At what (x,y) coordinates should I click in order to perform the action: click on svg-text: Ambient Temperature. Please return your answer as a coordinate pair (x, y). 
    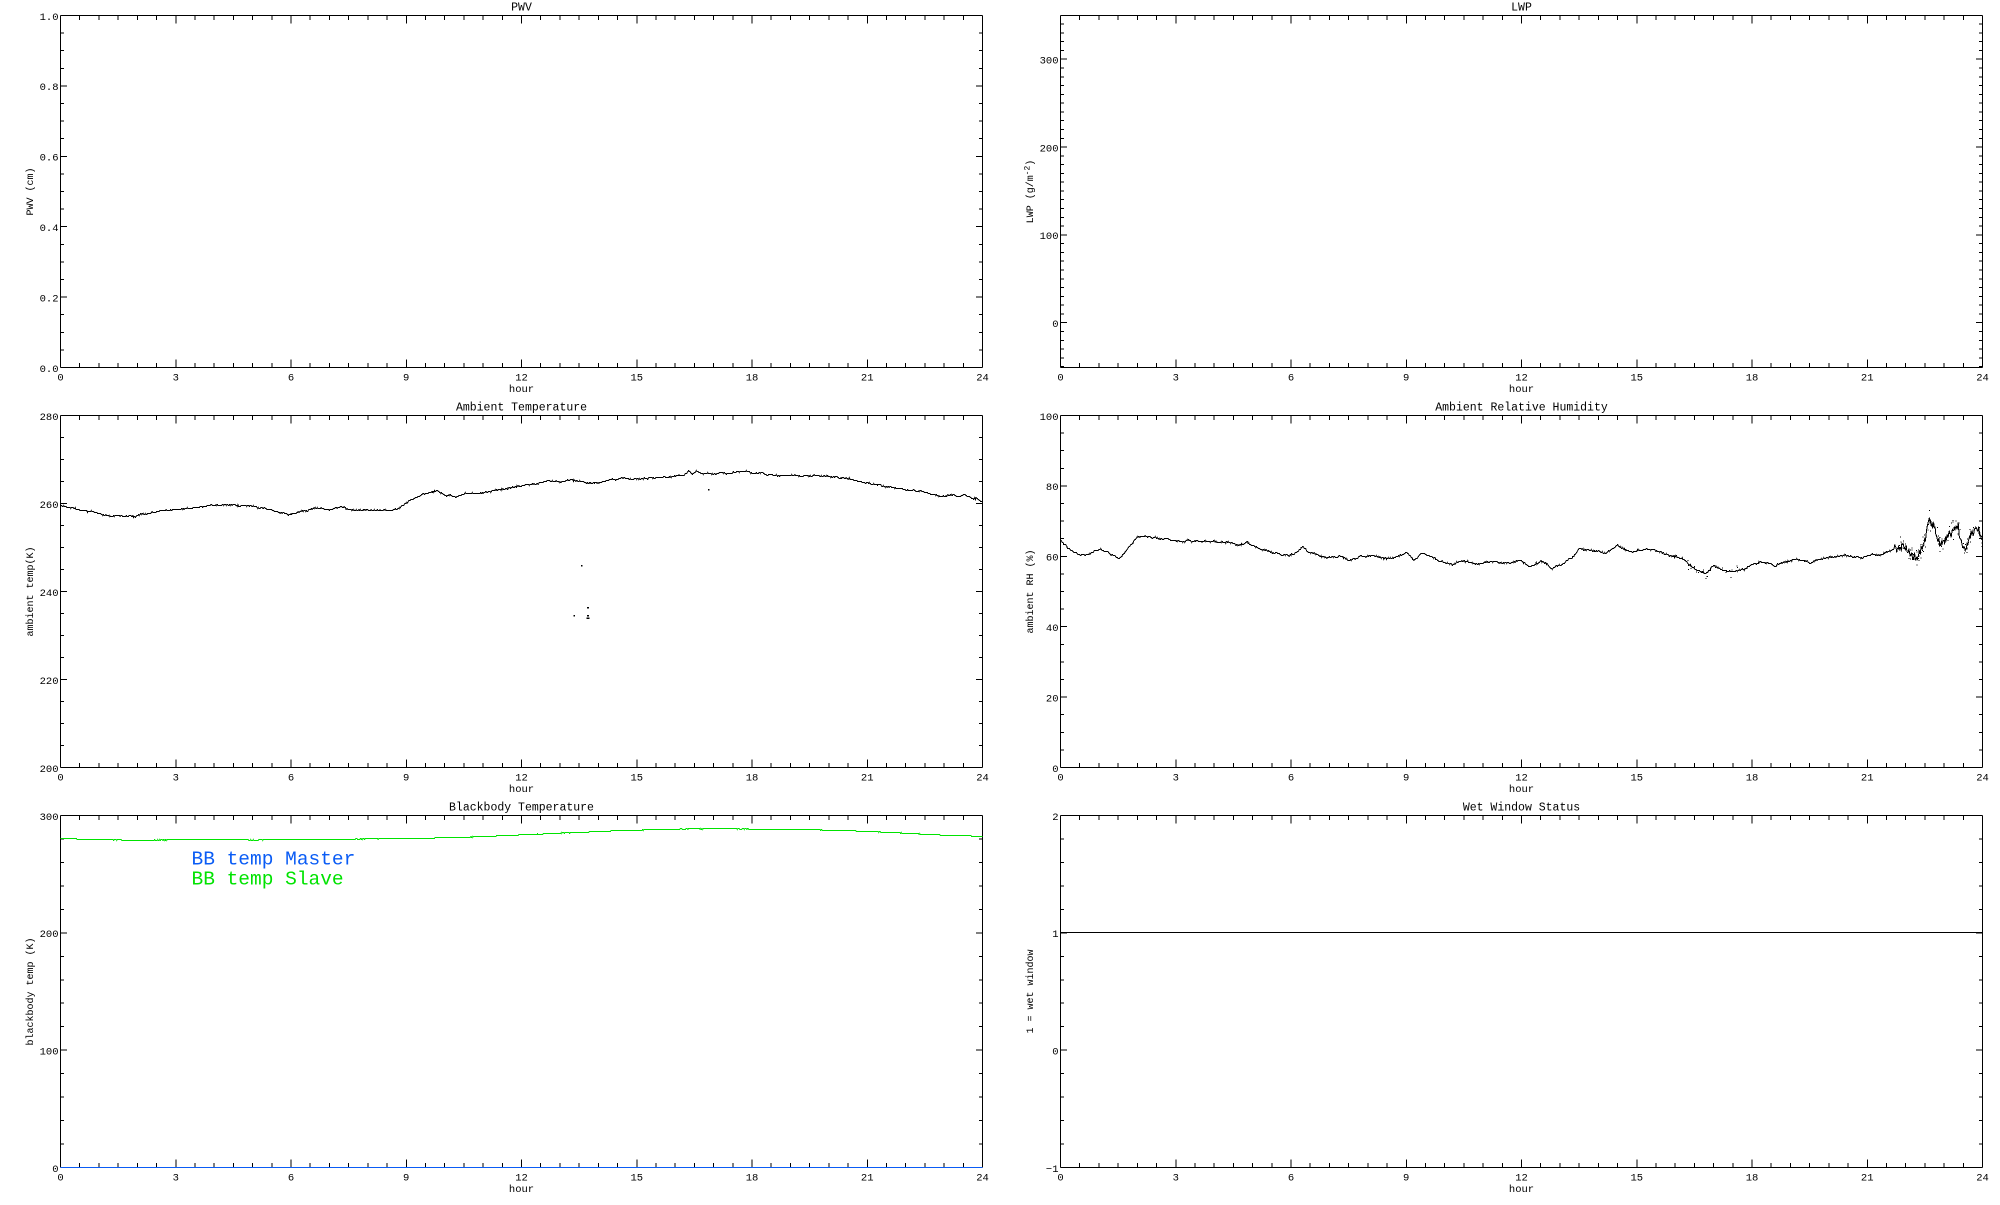
    Looking at the image, I should click on (521, 408).